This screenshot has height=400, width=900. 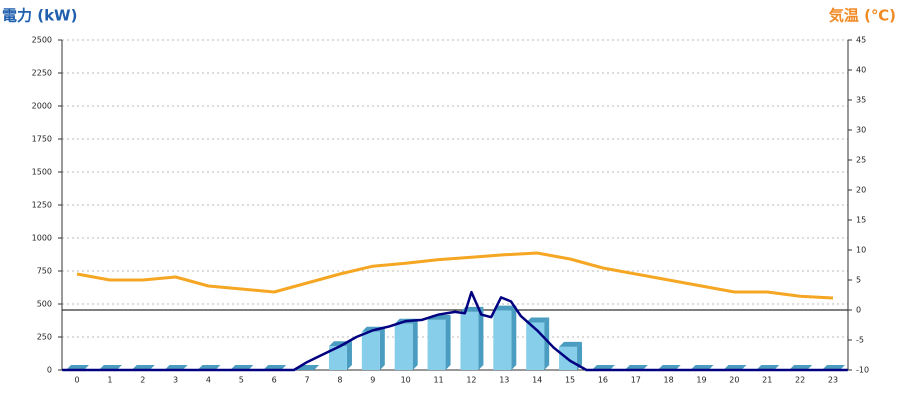 I want to click on x-tick-label: 0, so click(x=76, y=380).